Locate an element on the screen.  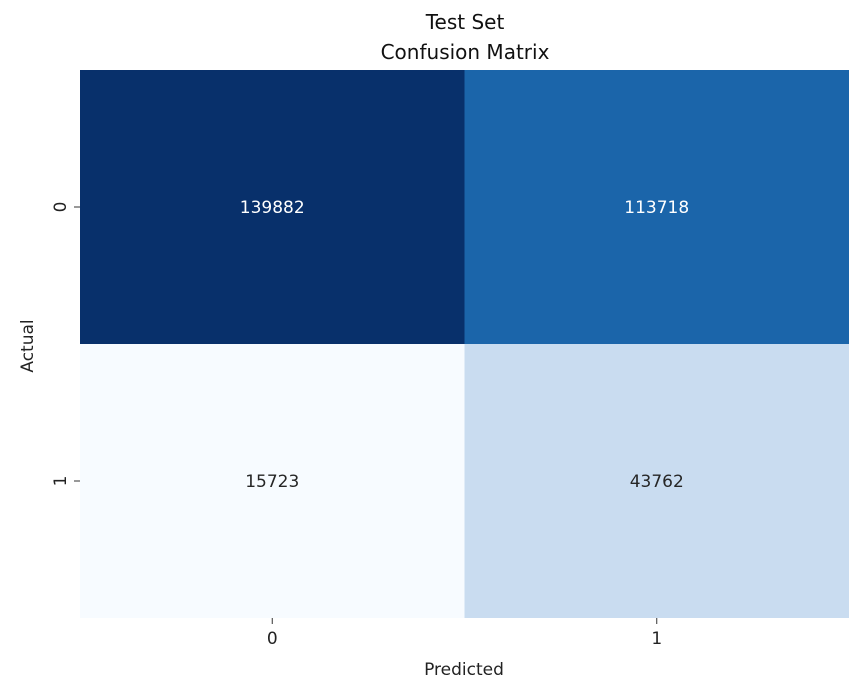
x-tick-label: 0 is located at coordinates (272, 639).